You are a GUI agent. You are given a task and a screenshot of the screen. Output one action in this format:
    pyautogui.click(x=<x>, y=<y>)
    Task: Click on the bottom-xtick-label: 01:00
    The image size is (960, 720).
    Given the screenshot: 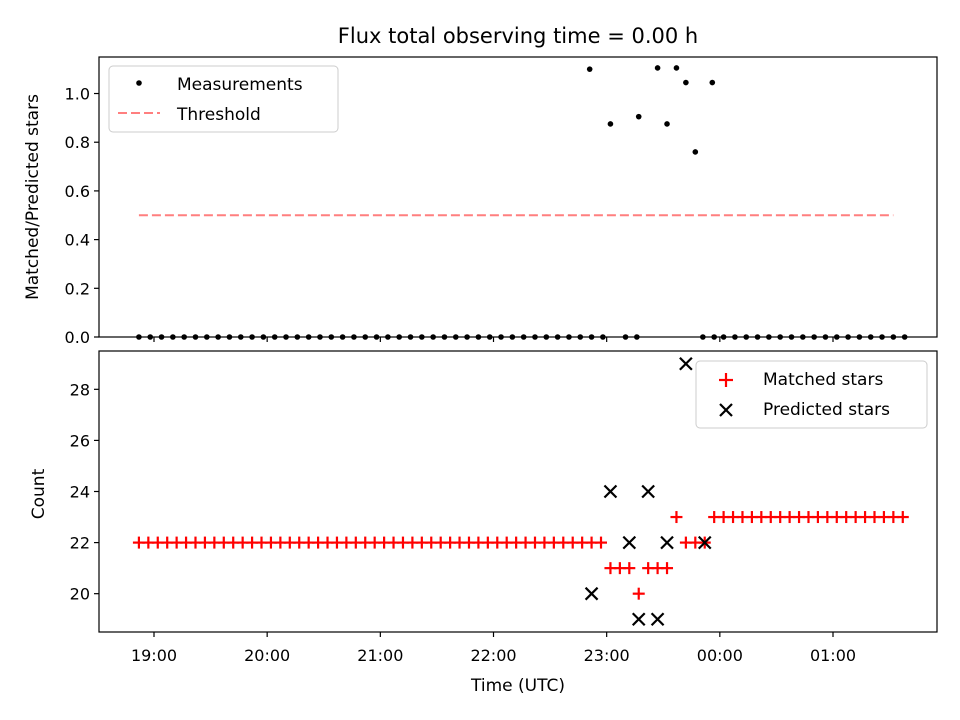 What is the action you would take?
    pyautogui.click(x=833, y=655)
    